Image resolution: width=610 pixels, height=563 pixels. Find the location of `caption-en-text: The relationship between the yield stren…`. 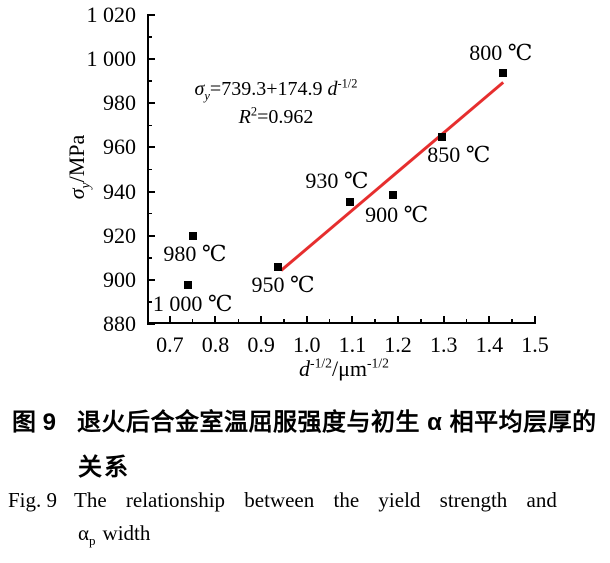

caption-en-text: The relationship between the yield stren… is located at coordinates (315, 500).